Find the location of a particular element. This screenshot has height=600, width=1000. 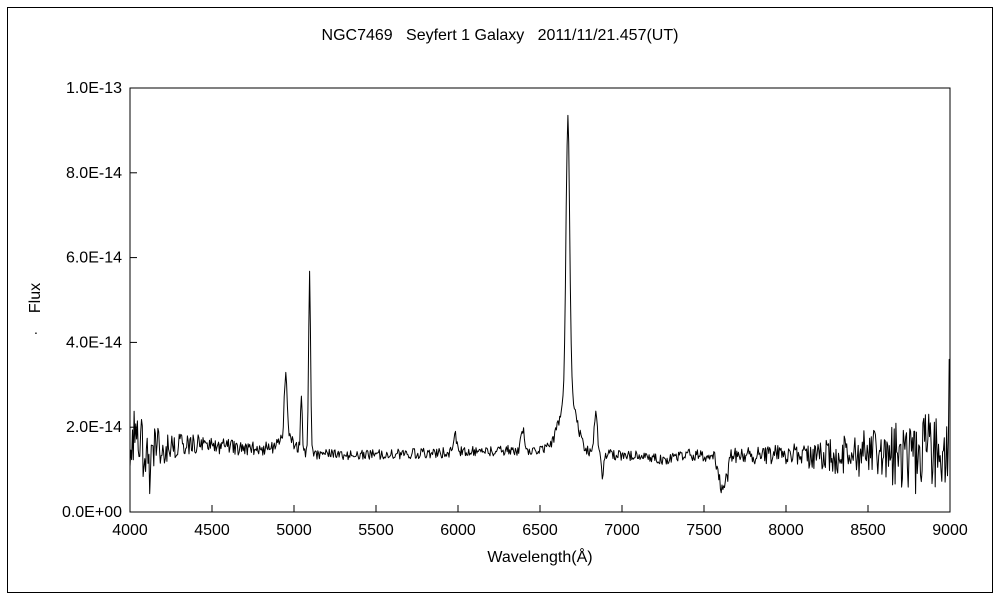

x-tick-label: 5500 is located at coordinates (376, 530).